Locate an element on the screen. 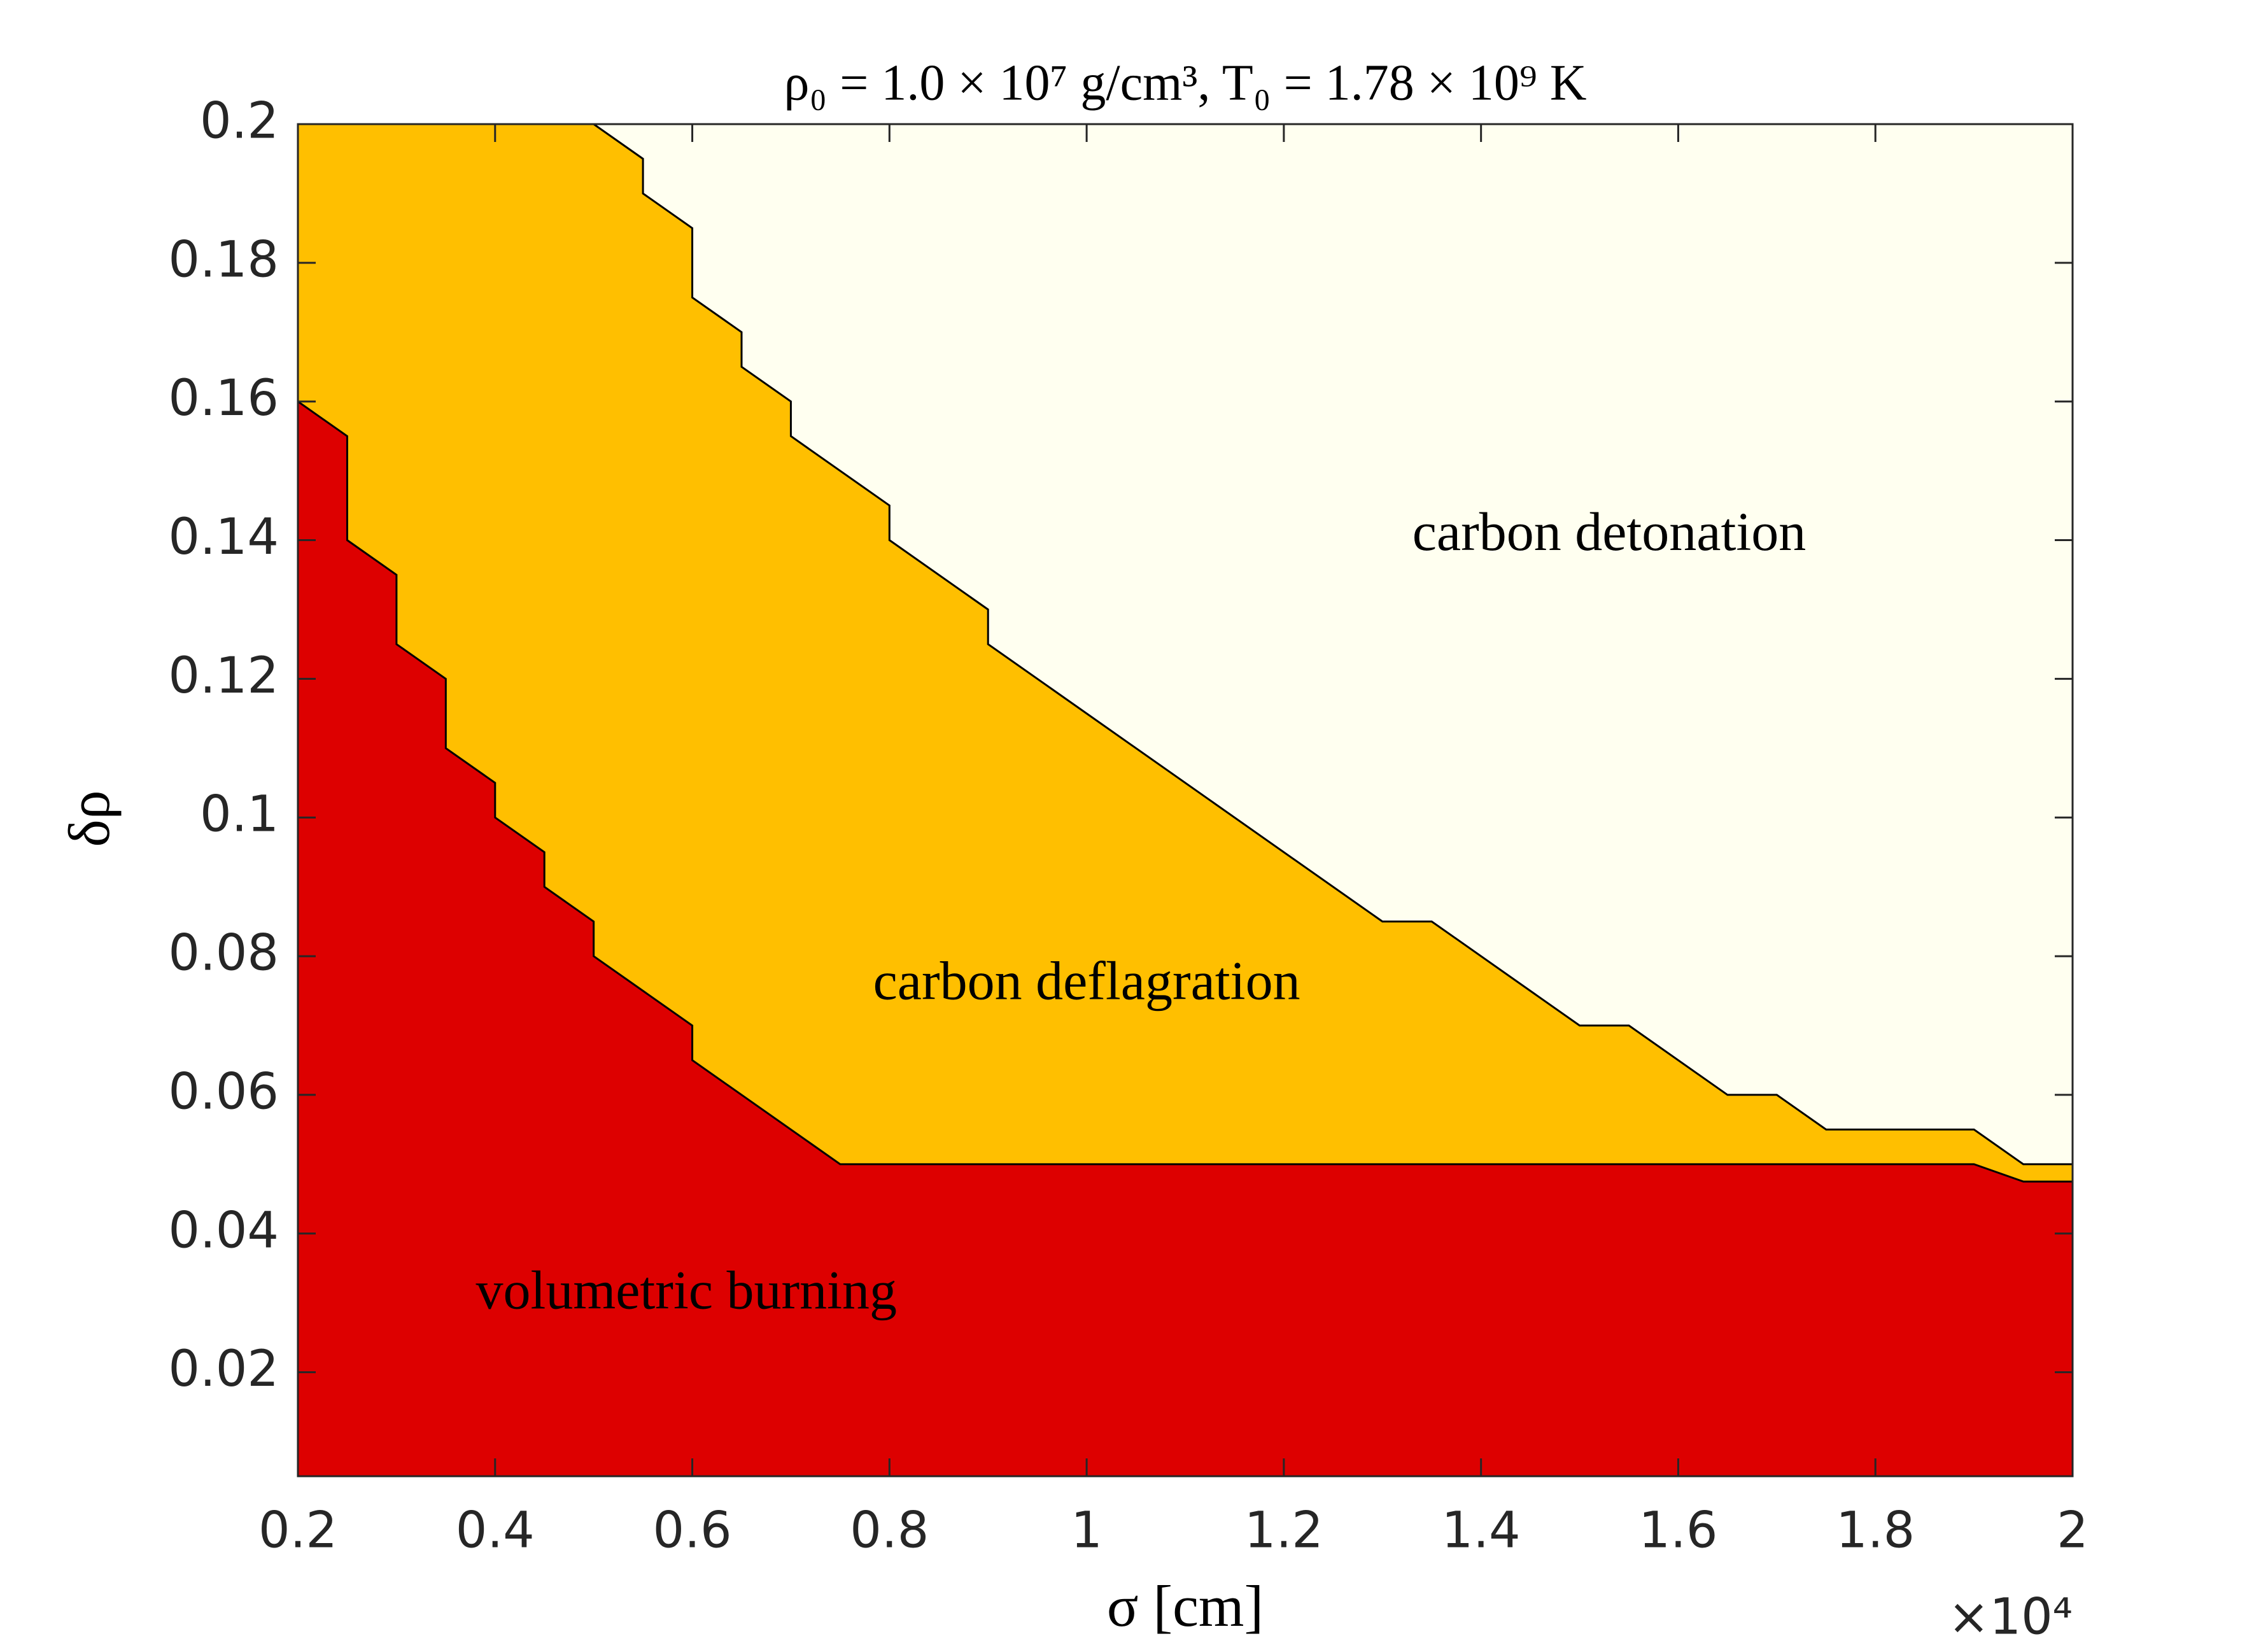 This screenshot has height=1643, width=2268. x-tick-label: 0.8 is located at coordinates (890, 1530).